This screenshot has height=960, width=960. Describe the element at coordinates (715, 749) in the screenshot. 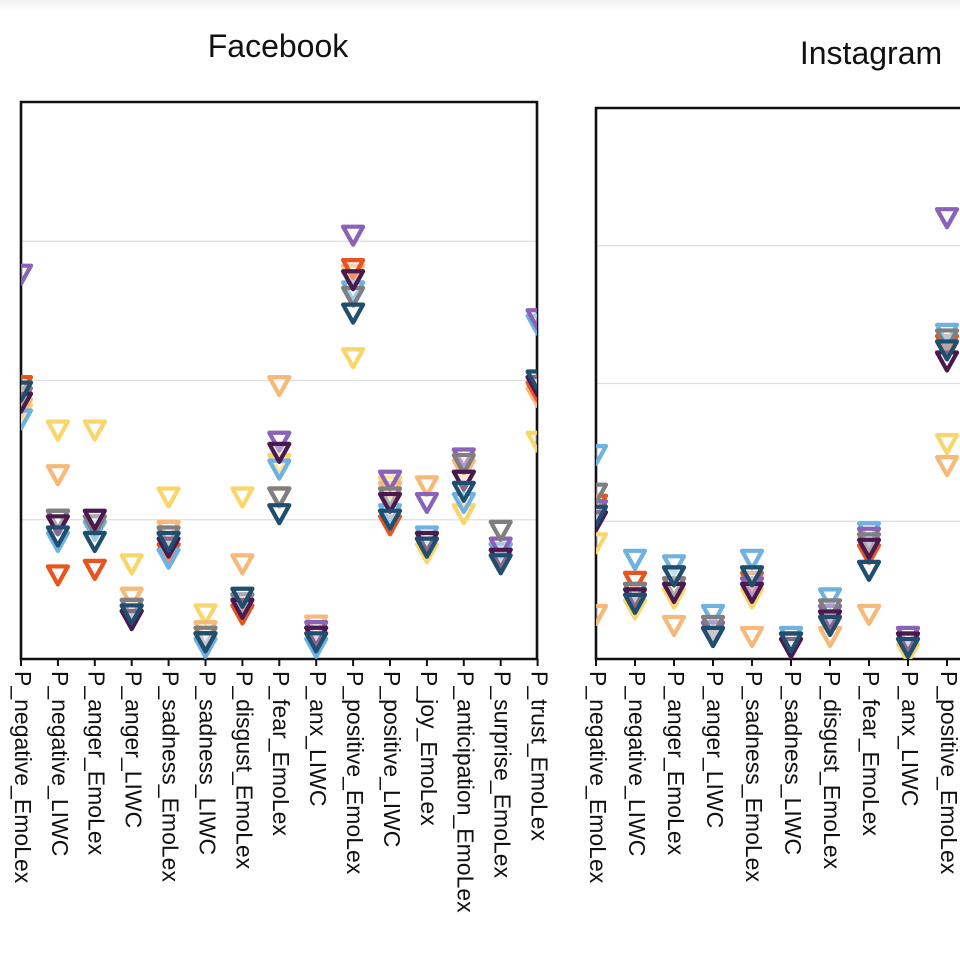

I see `x-tick-label: P_anger_LIWC` at that location.